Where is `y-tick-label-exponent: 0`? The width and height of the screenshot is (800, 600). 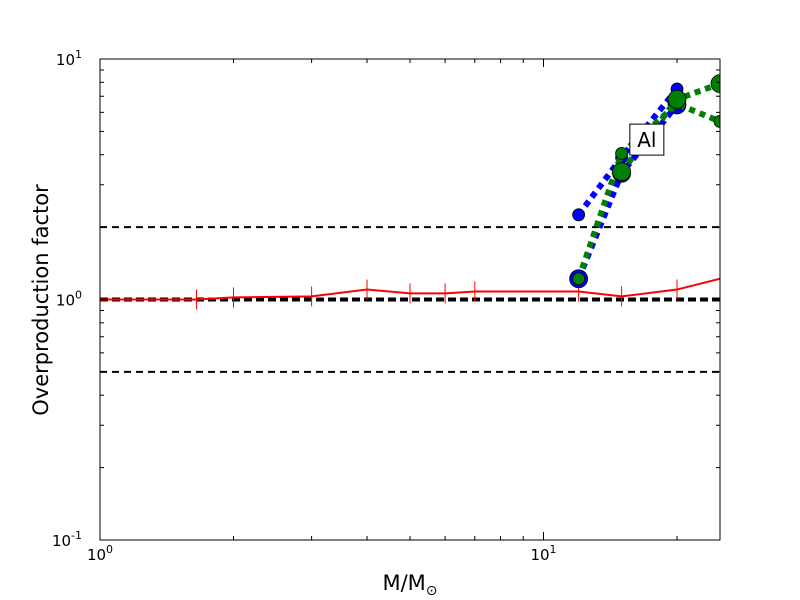
y-tick-label-exponent: 0 is located at coordinates (78, 295).